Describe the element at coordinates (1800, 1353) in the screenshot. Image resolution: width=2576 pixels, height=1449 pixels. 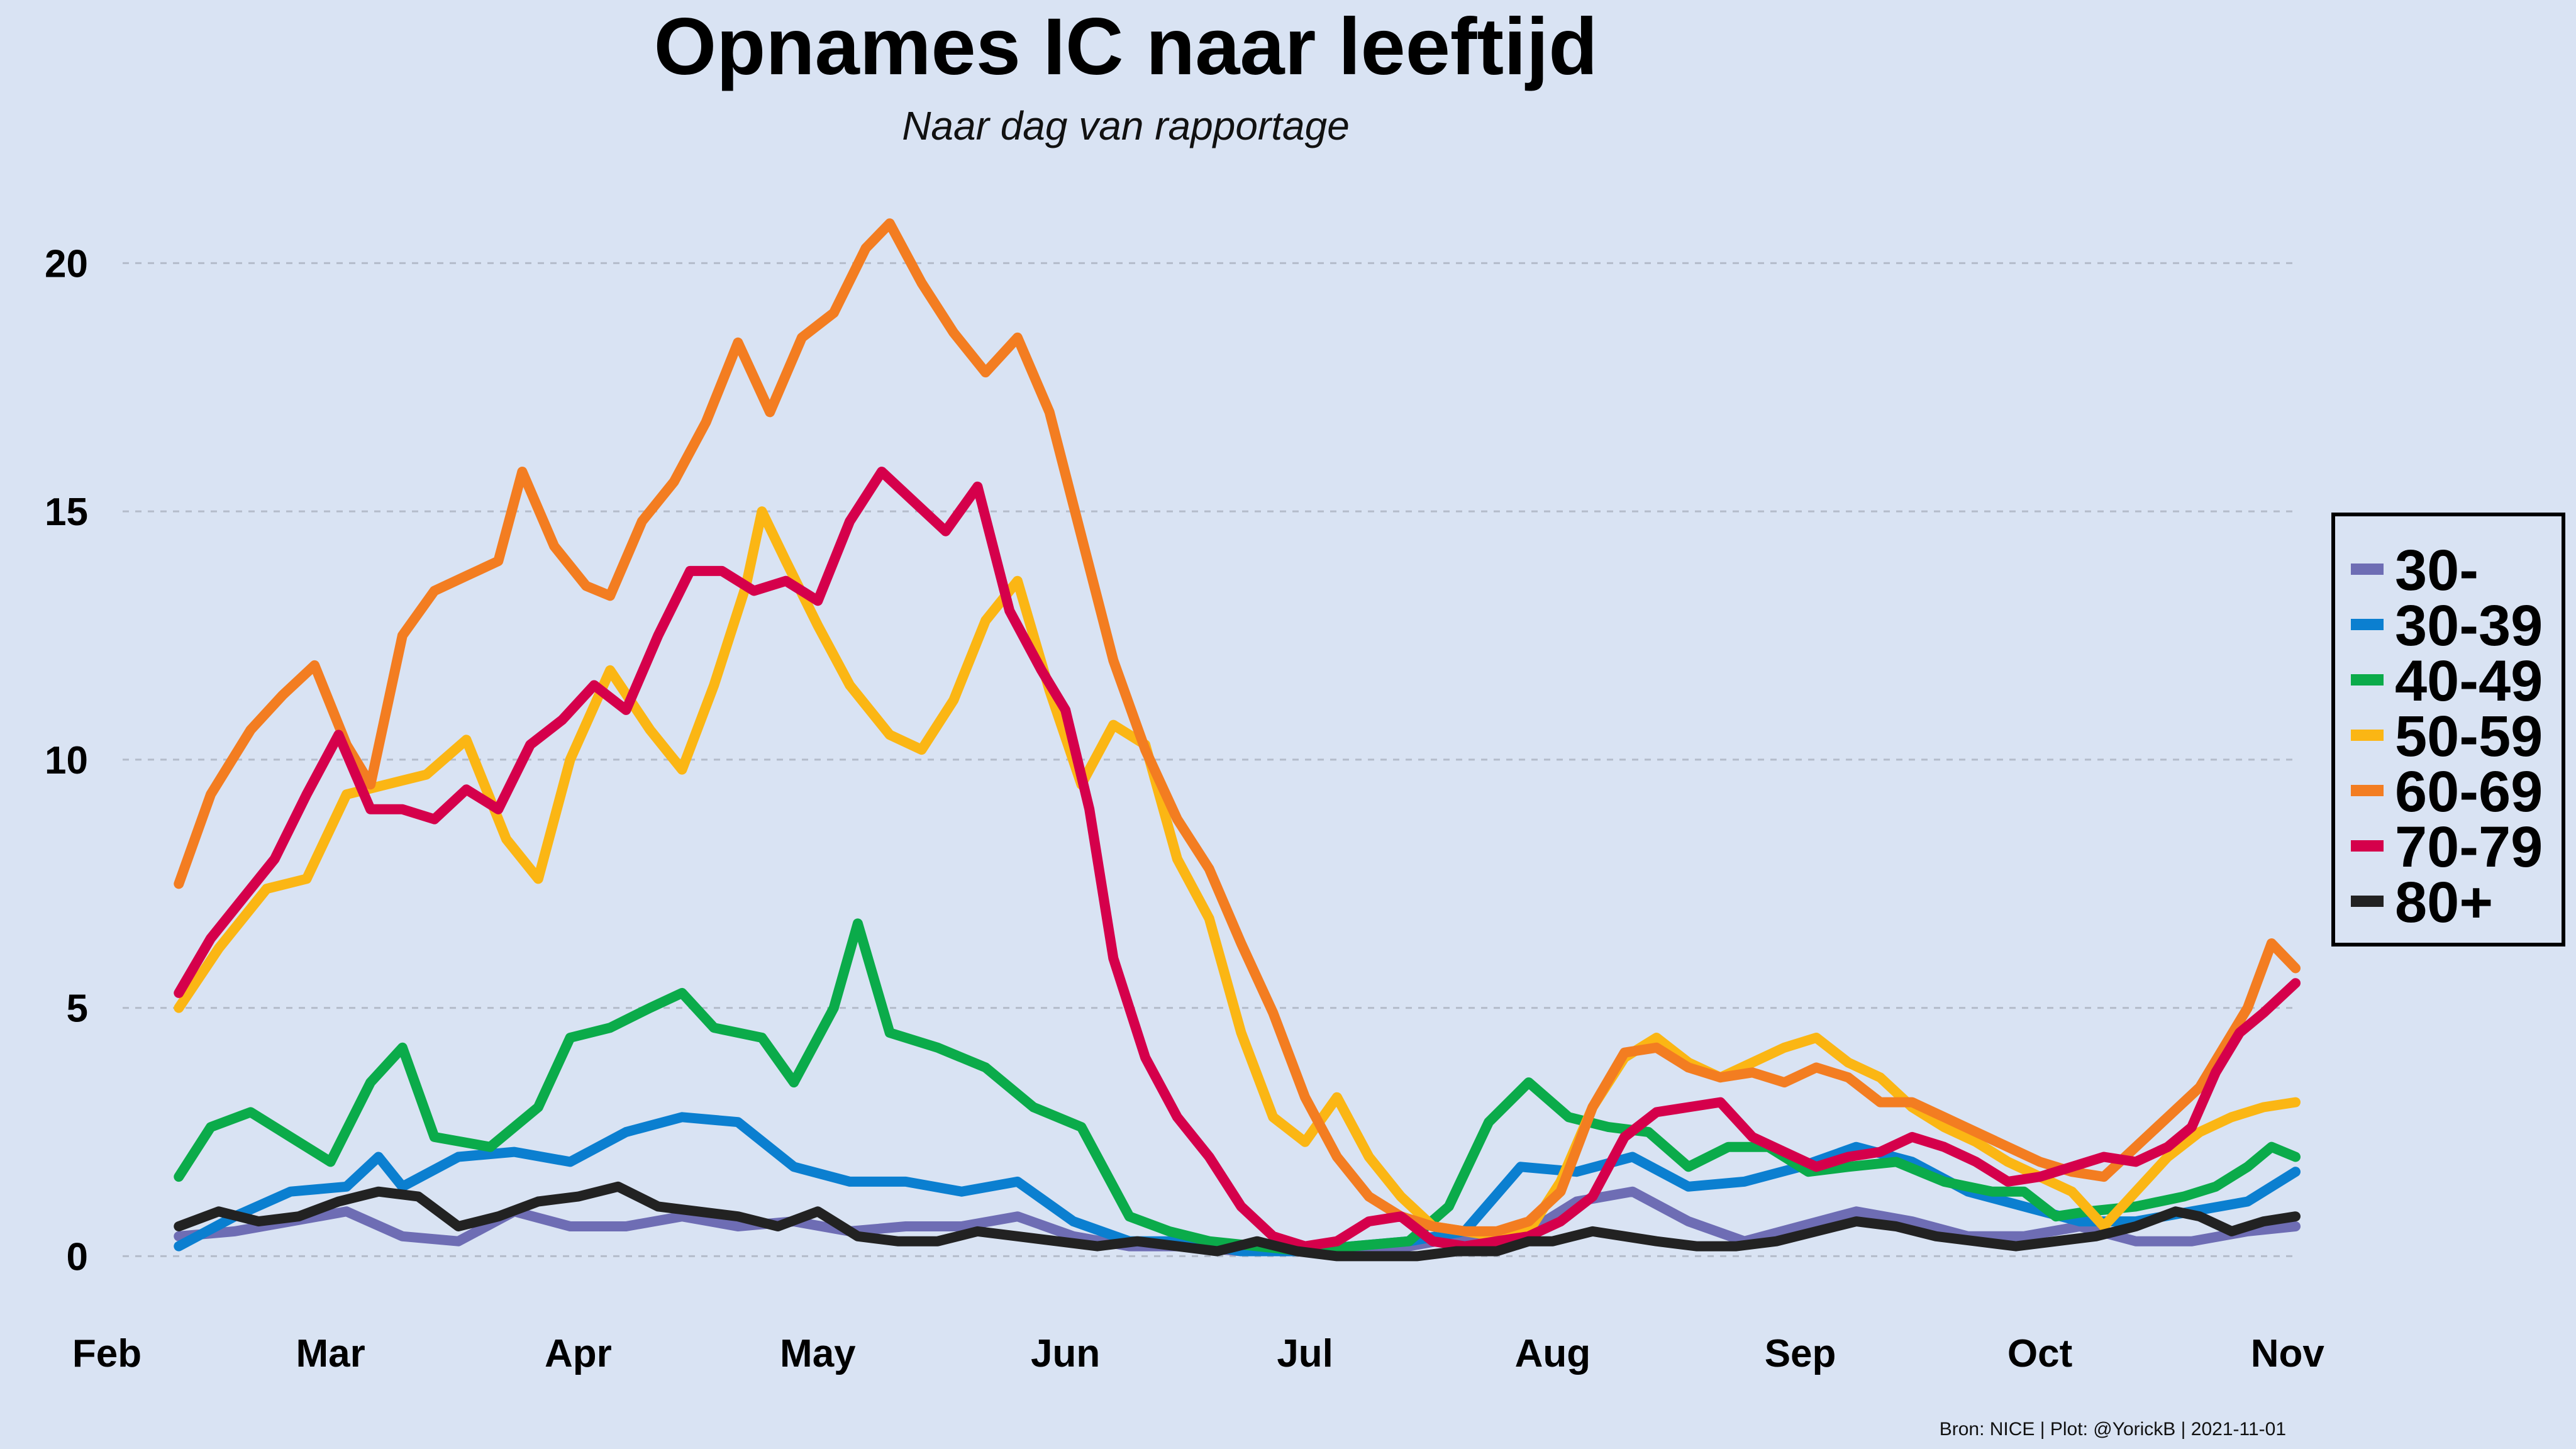
I see `x-tick-label-sep: Sep` at that location.